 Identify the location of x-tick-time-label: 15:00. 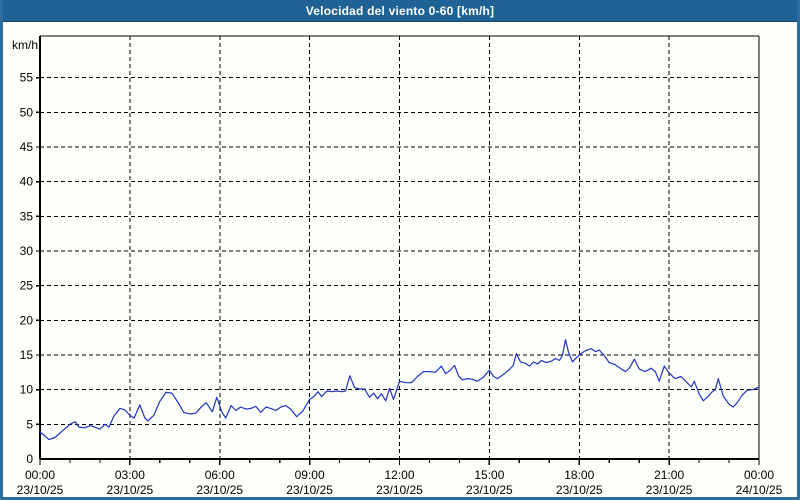
(489, 475).